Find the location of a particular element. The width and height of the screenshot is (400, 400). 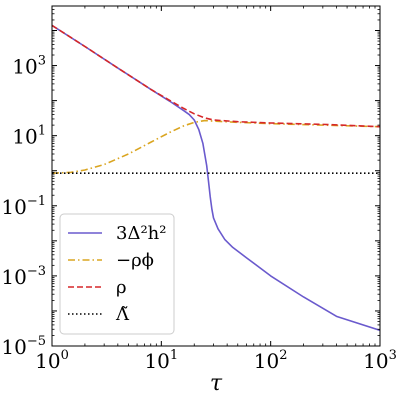

x-tick-label: 103 is located at coordinates (380, 360).